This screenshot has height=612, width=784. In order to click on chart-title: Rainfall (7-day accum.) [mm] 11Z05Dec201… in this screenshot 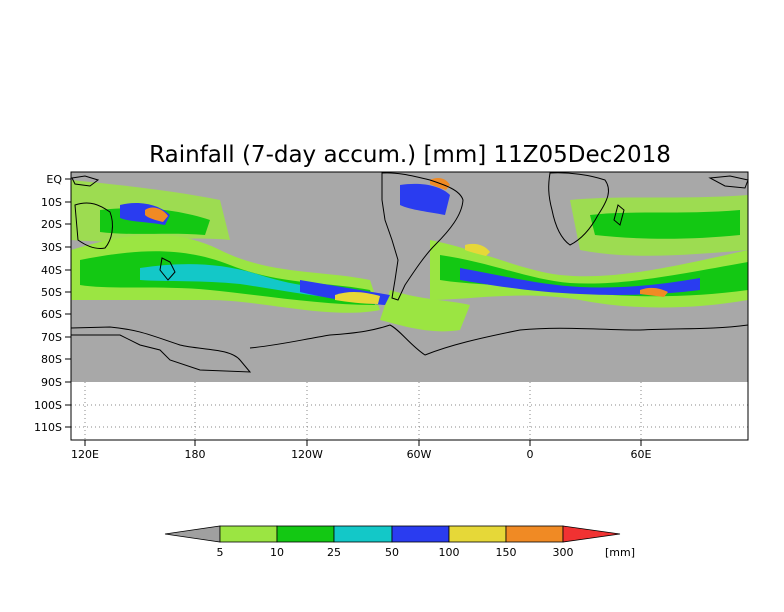, I will do `click(410, 155)`.